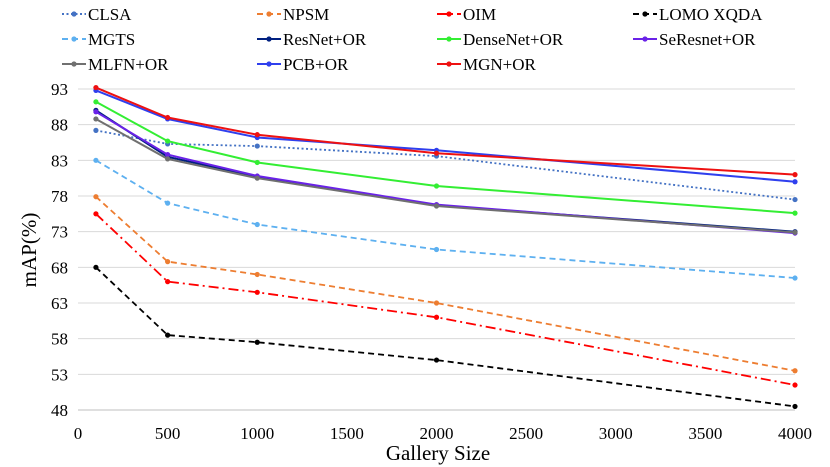 The image size is (830, 467). I want to click on x-tick-label: 4000, so click(795, 433).